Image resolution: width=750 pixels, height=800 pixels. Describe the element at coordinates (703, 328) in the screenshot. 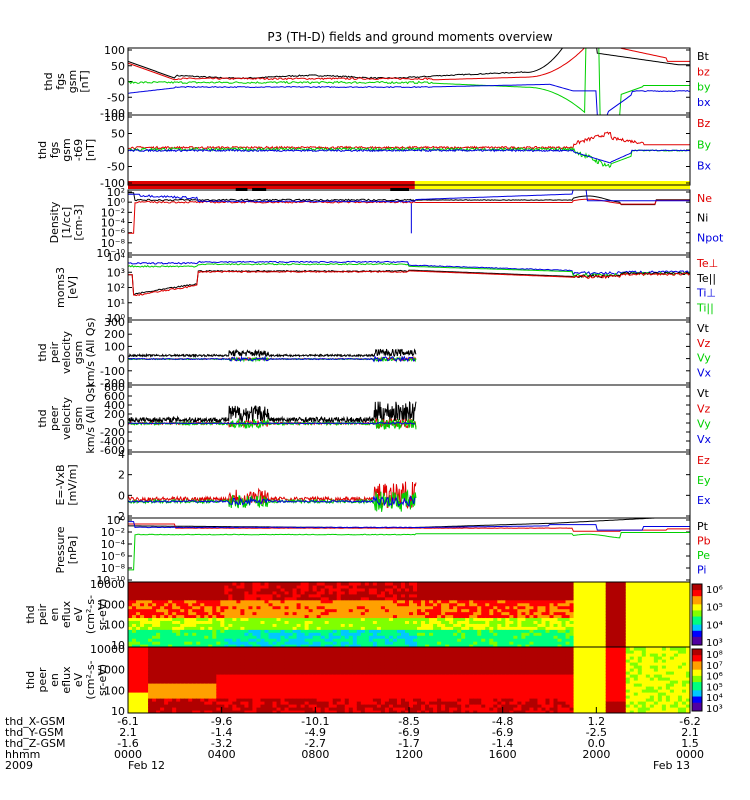

I see `legend-vt: Vt` at that location.